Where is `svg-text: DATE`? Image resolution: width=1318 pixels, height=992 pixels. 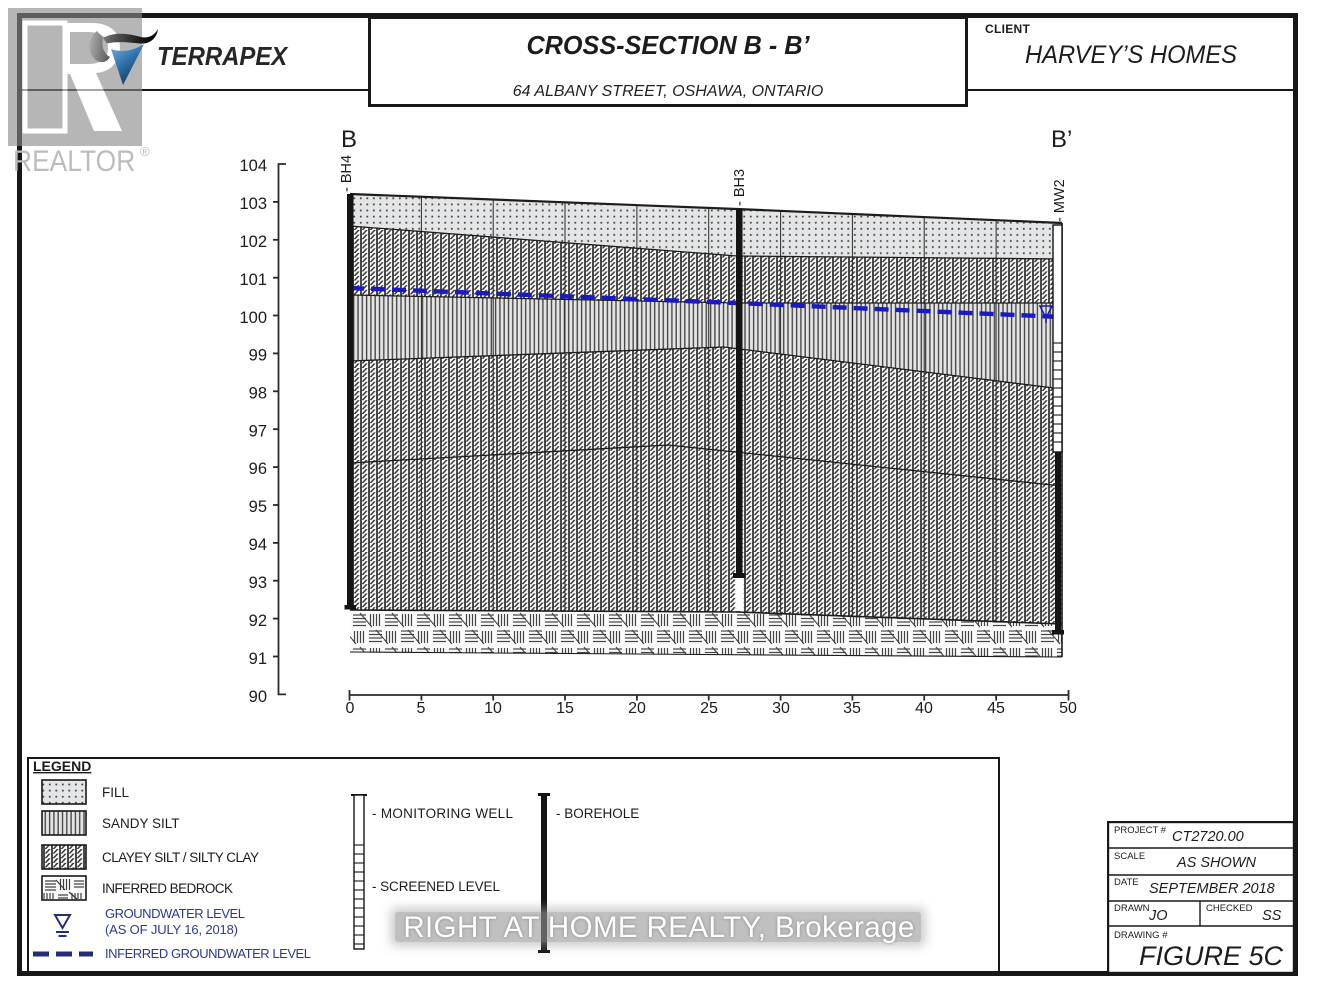
svg-text: DATE is located at coordinates (1126, 882).